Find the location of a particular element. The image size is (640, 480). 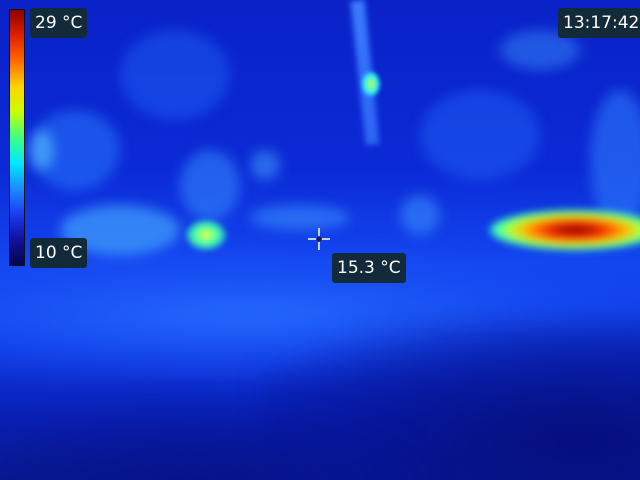

spot-temperature-label: 15.3 °C is located at coordinates (369, 268).